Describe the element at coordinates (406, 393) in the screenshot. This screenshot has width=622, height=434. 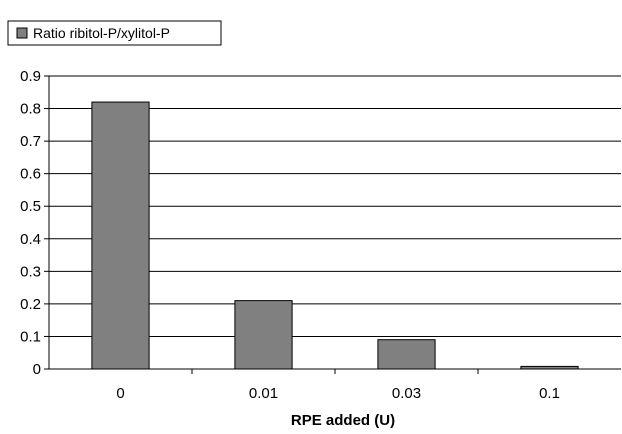
I see `x-tick-label: 0.03` at that location.